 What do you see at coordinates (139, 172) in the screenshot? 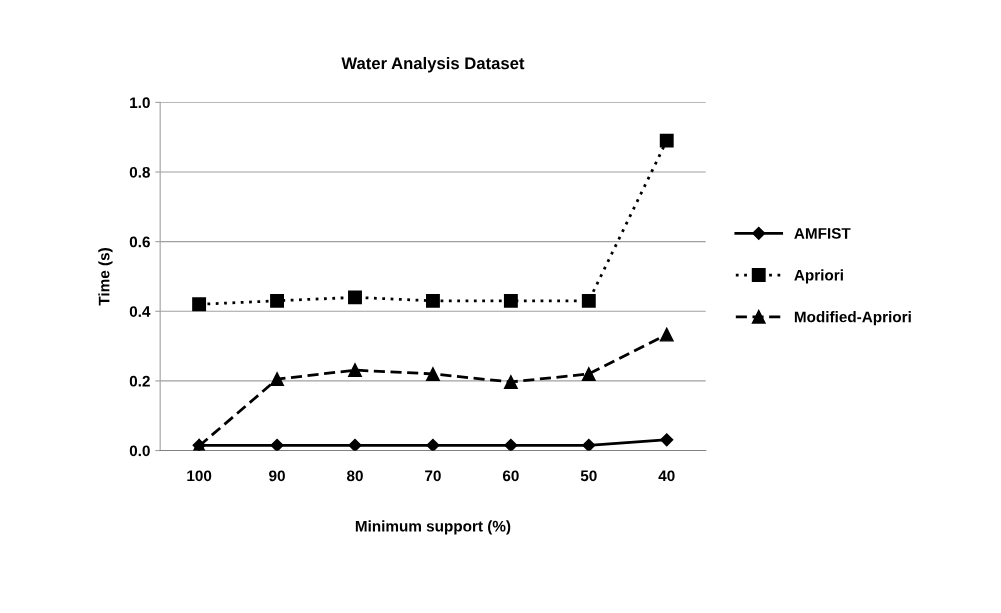
I see `y-tick-label: 0.8` at bounding box center [139, 172].